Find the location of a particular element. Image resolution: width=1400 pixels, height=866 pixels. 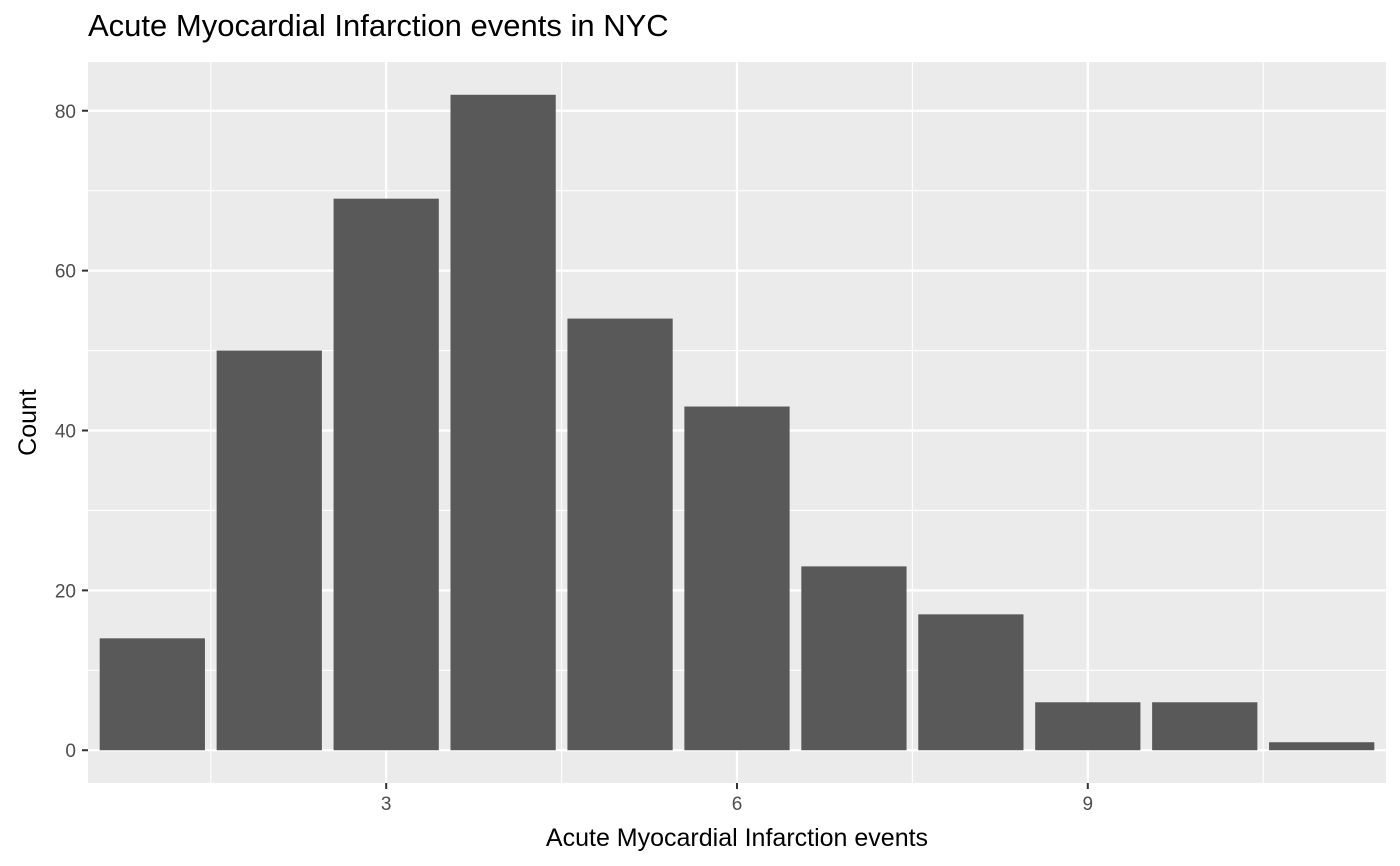

y-tick-label: 0 is located at coordinates (70, 751).